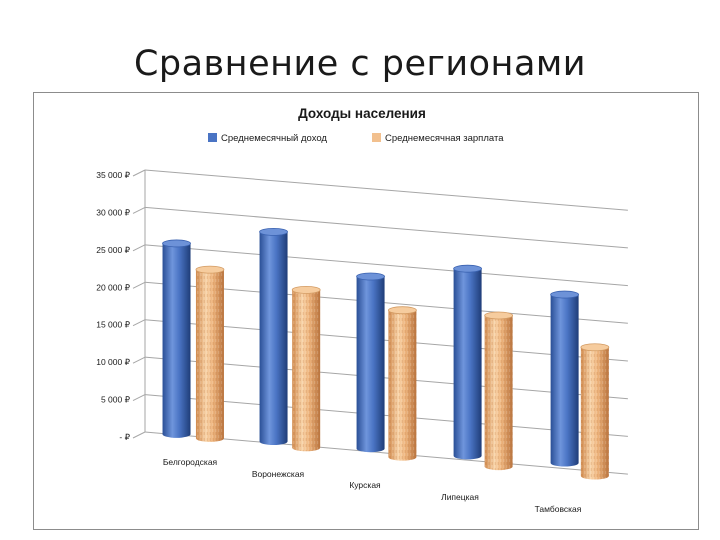 The height and width of the screenshot is (540, 720). What do you see at coordinates (558, 509) in the screenshot?
I see `x-tick-label: Тамбовская` at bounding box center [558, 509].